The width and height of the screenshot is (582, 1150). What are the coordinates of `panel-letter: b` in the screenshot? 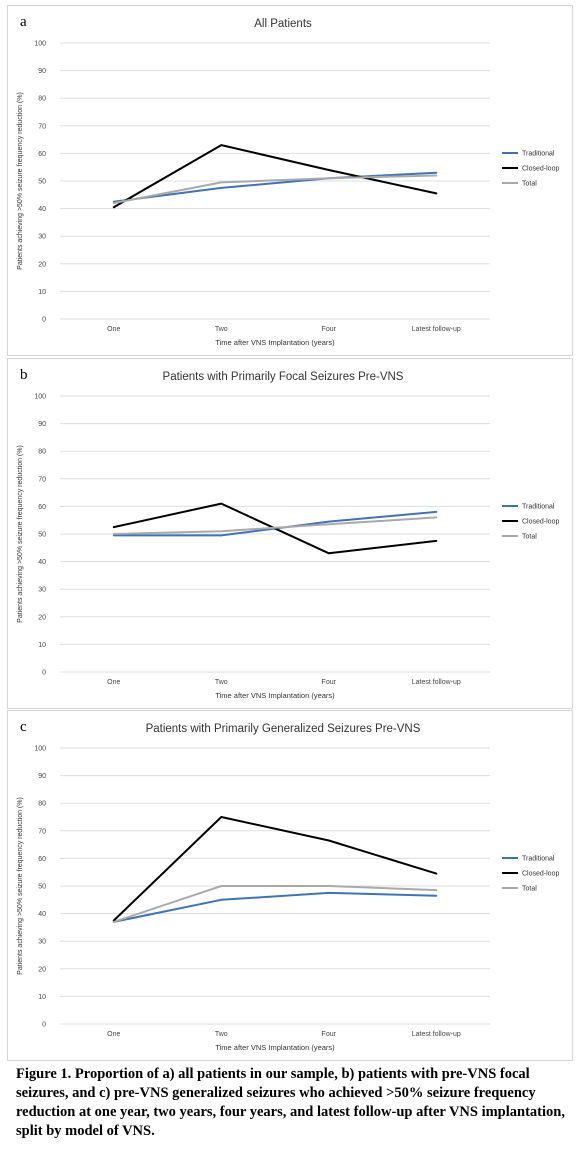 It's located at (24, 375).